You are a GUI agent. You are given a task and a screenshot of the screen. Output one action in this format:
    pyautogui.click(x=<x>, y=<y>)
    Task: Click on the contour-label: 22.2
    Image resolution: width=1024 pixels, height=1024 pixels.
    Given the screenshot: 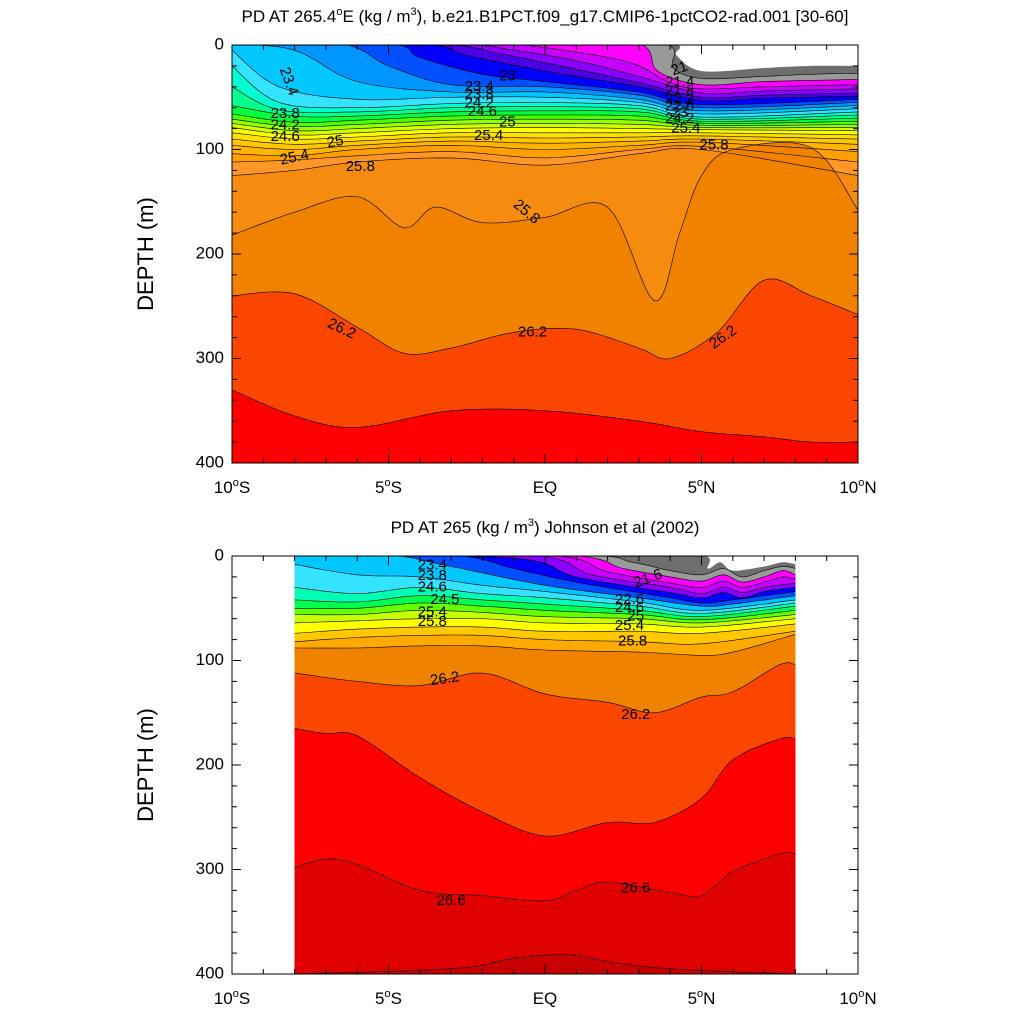 What is the action you would take?
    pyautogui.click(x=679, y=98)
    